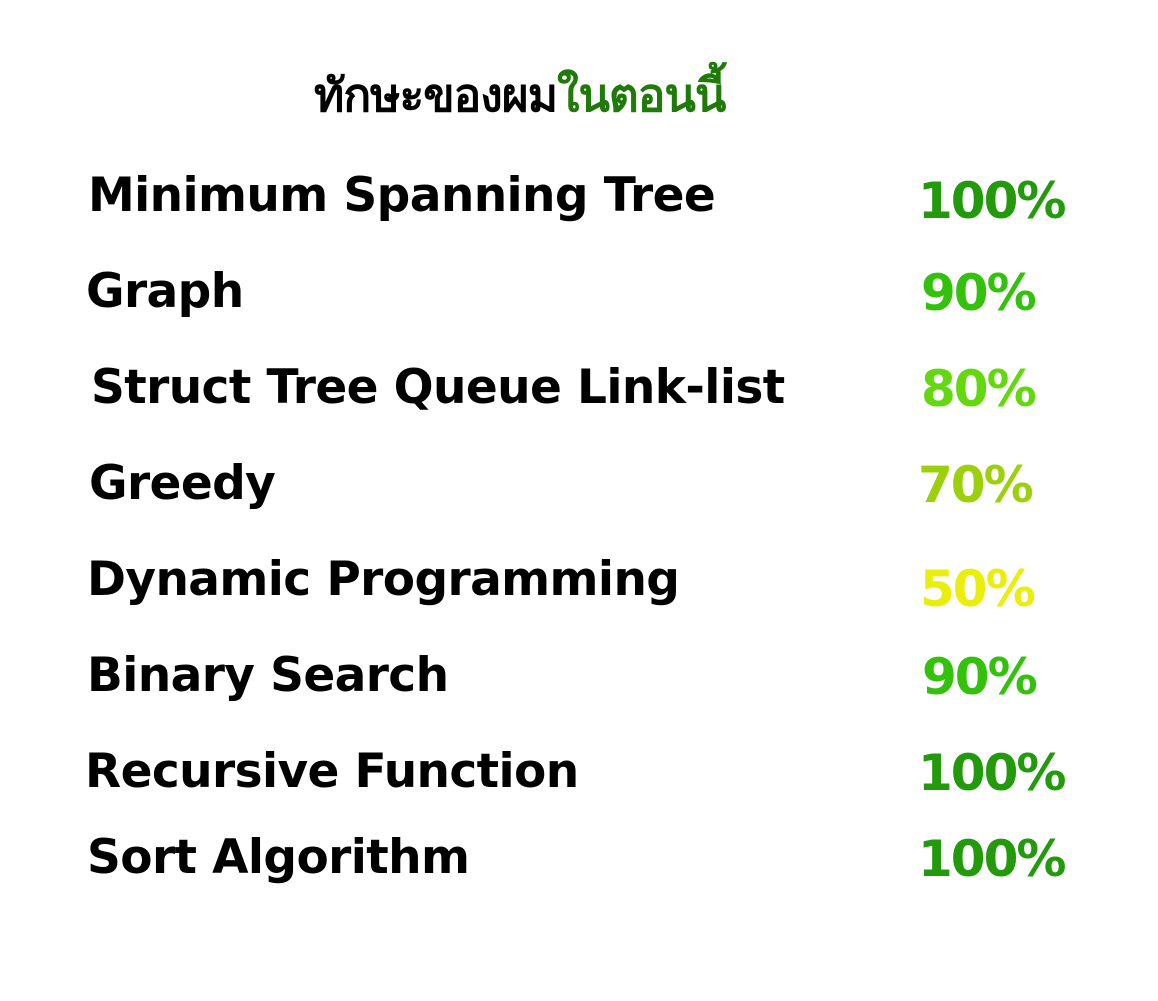  What do you see at coordinates (278, 857) in the screenshot?
I see `skill-label-sort-algorithm: Sort Algorithm` at bounding box center [278, 857].